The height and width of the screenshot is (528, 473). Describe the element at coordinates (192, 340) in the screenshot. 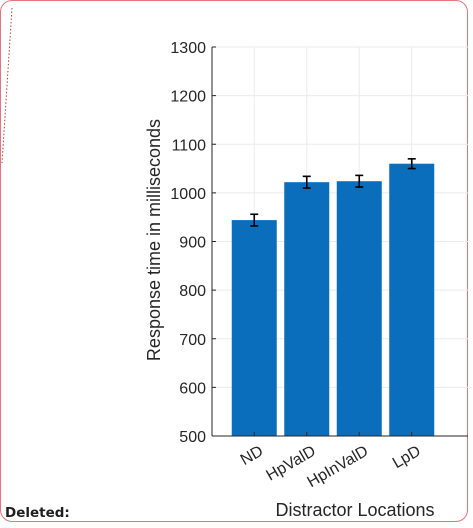

I see `y-tick-label: 700` at that location.